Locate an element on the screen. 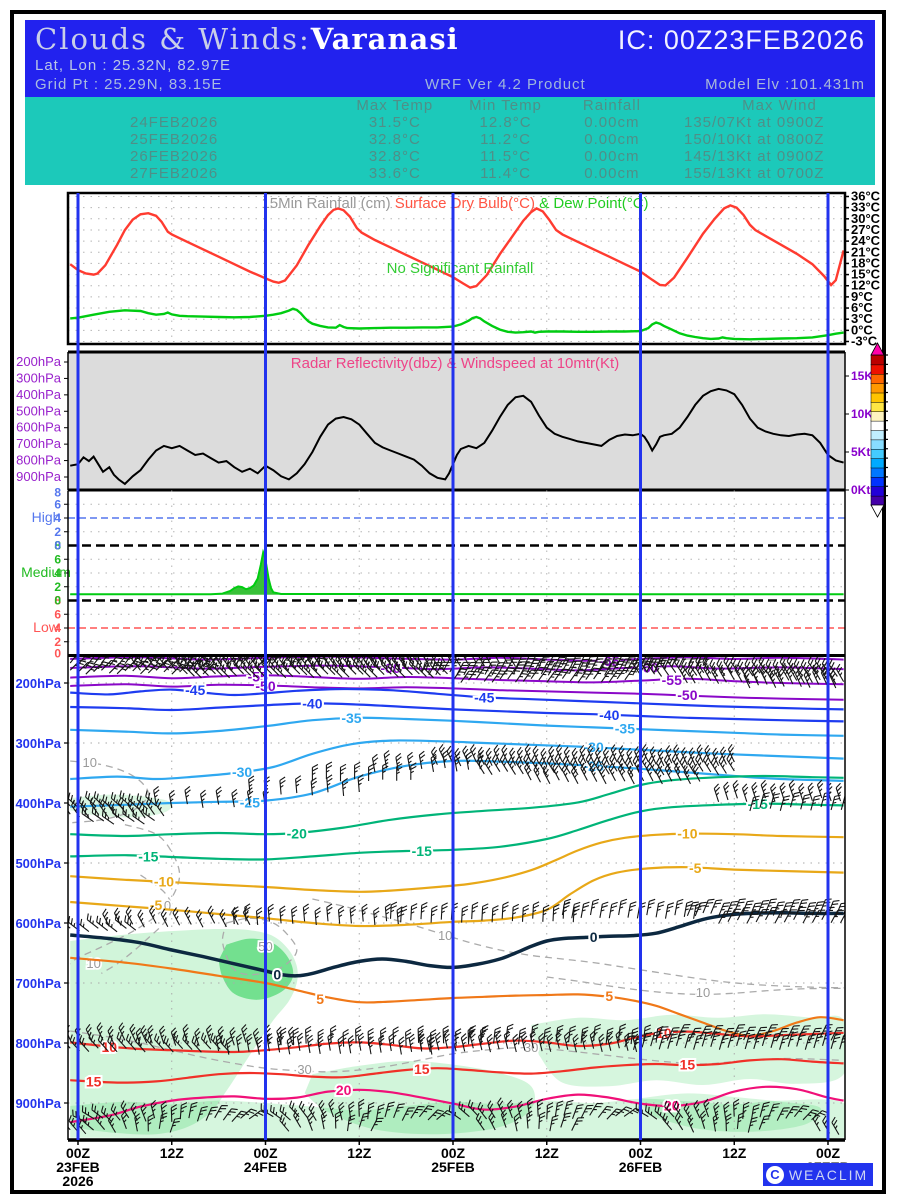 The width and height of the screenshot is (900, 1200). row-min-temp: 11.5°C is located at coordinates (505, 156).